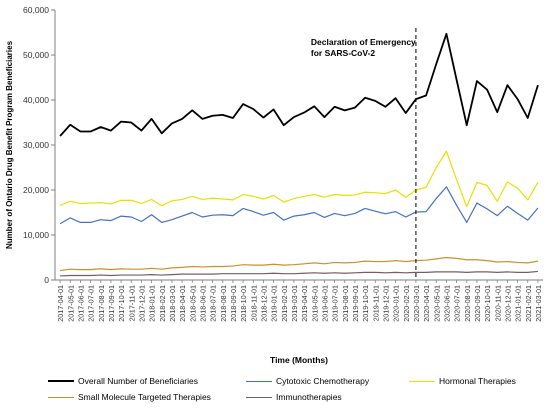  Describe the element at coordinates (36, 145) in the screenshot. I see `y-tick-label: 30,000` at that location.